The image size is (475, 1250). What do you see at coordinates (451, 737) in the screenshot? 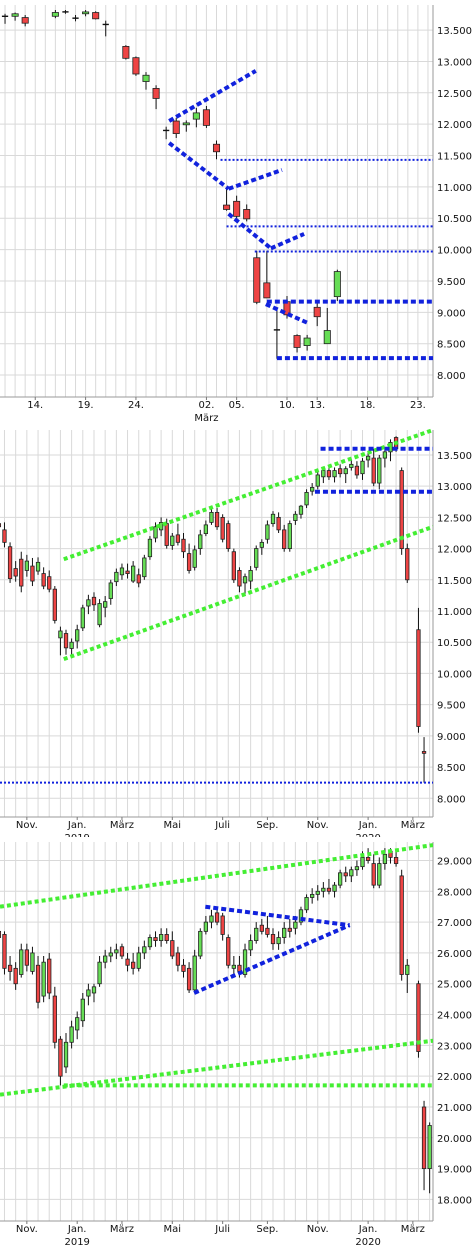
I see `y-tick-label: 9.000` at bounding box center [451, 737].